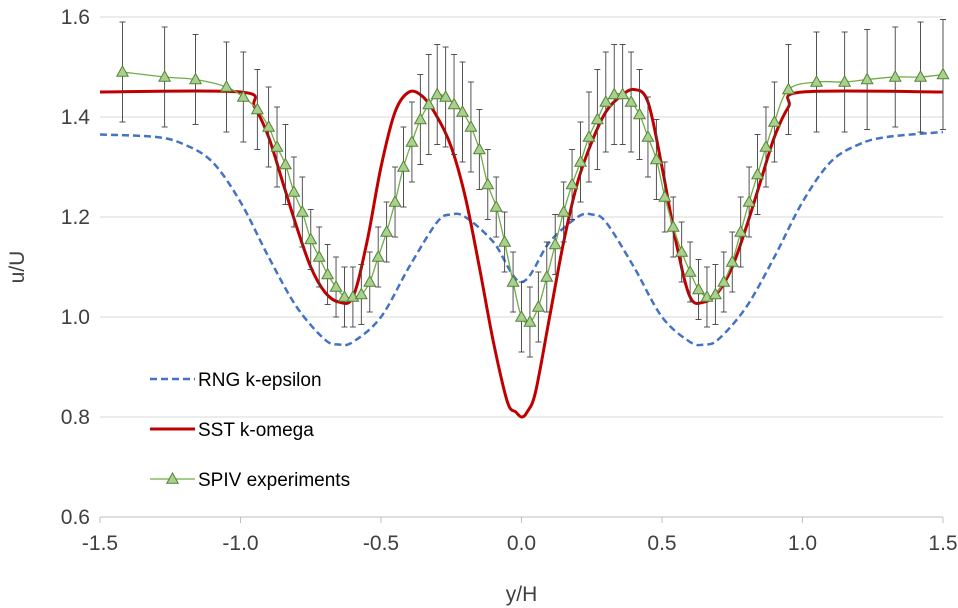 Image resolution: width=958 pixels, height=608 pixels. Describe the element at coordinates (75, 417) in the screenshot. I see `y-tick-label: 0.8` at that location.